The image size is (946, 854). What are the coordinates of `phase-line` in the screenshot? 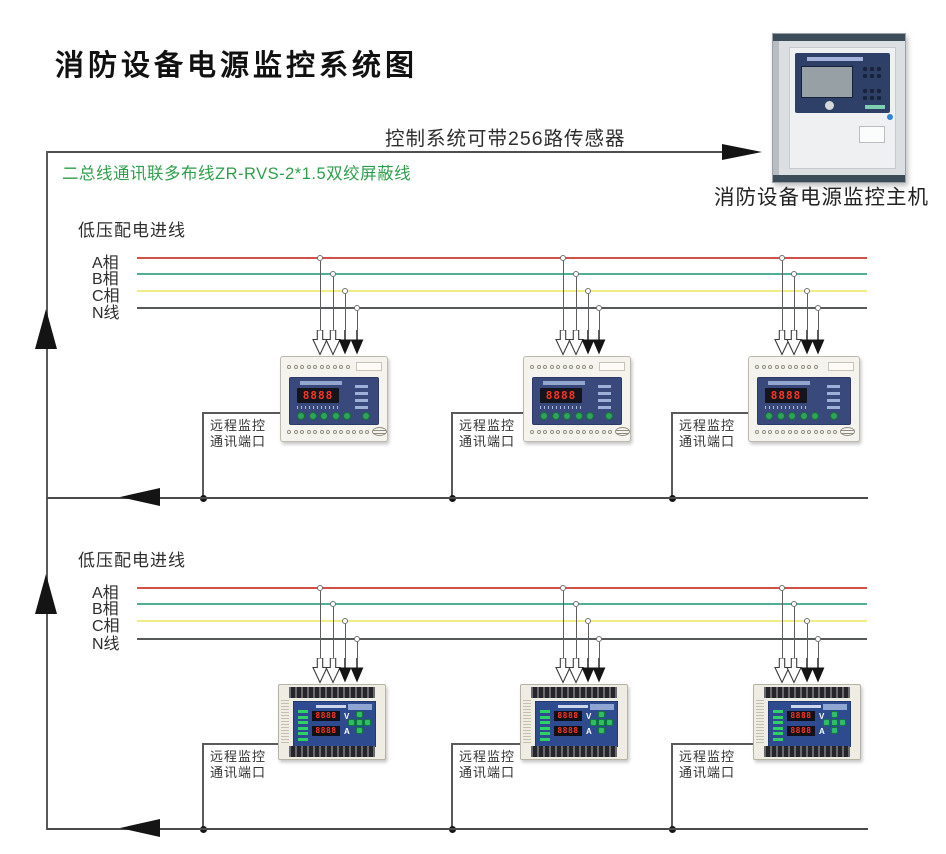 It's located at (502, 258).